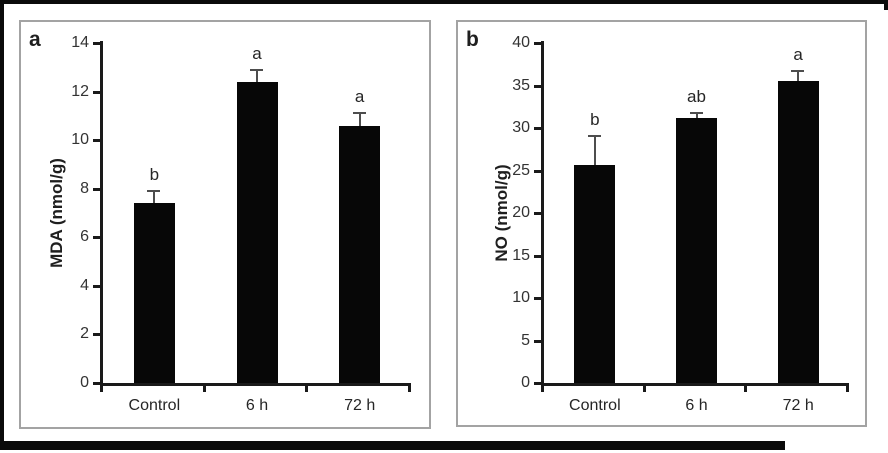  I want to click on y-tick-label: 20, so click(521, 212).